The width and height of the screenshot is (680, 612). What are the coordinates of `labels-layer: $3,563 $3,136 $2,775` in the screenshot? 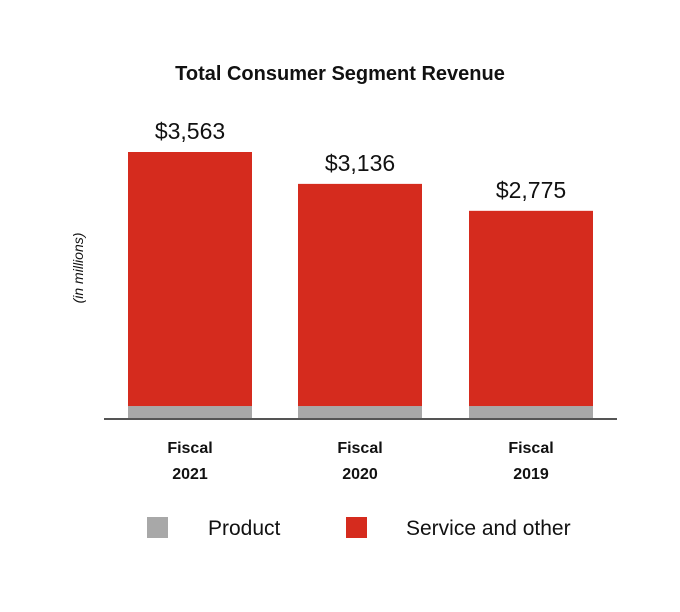 It's located at (360, 160).